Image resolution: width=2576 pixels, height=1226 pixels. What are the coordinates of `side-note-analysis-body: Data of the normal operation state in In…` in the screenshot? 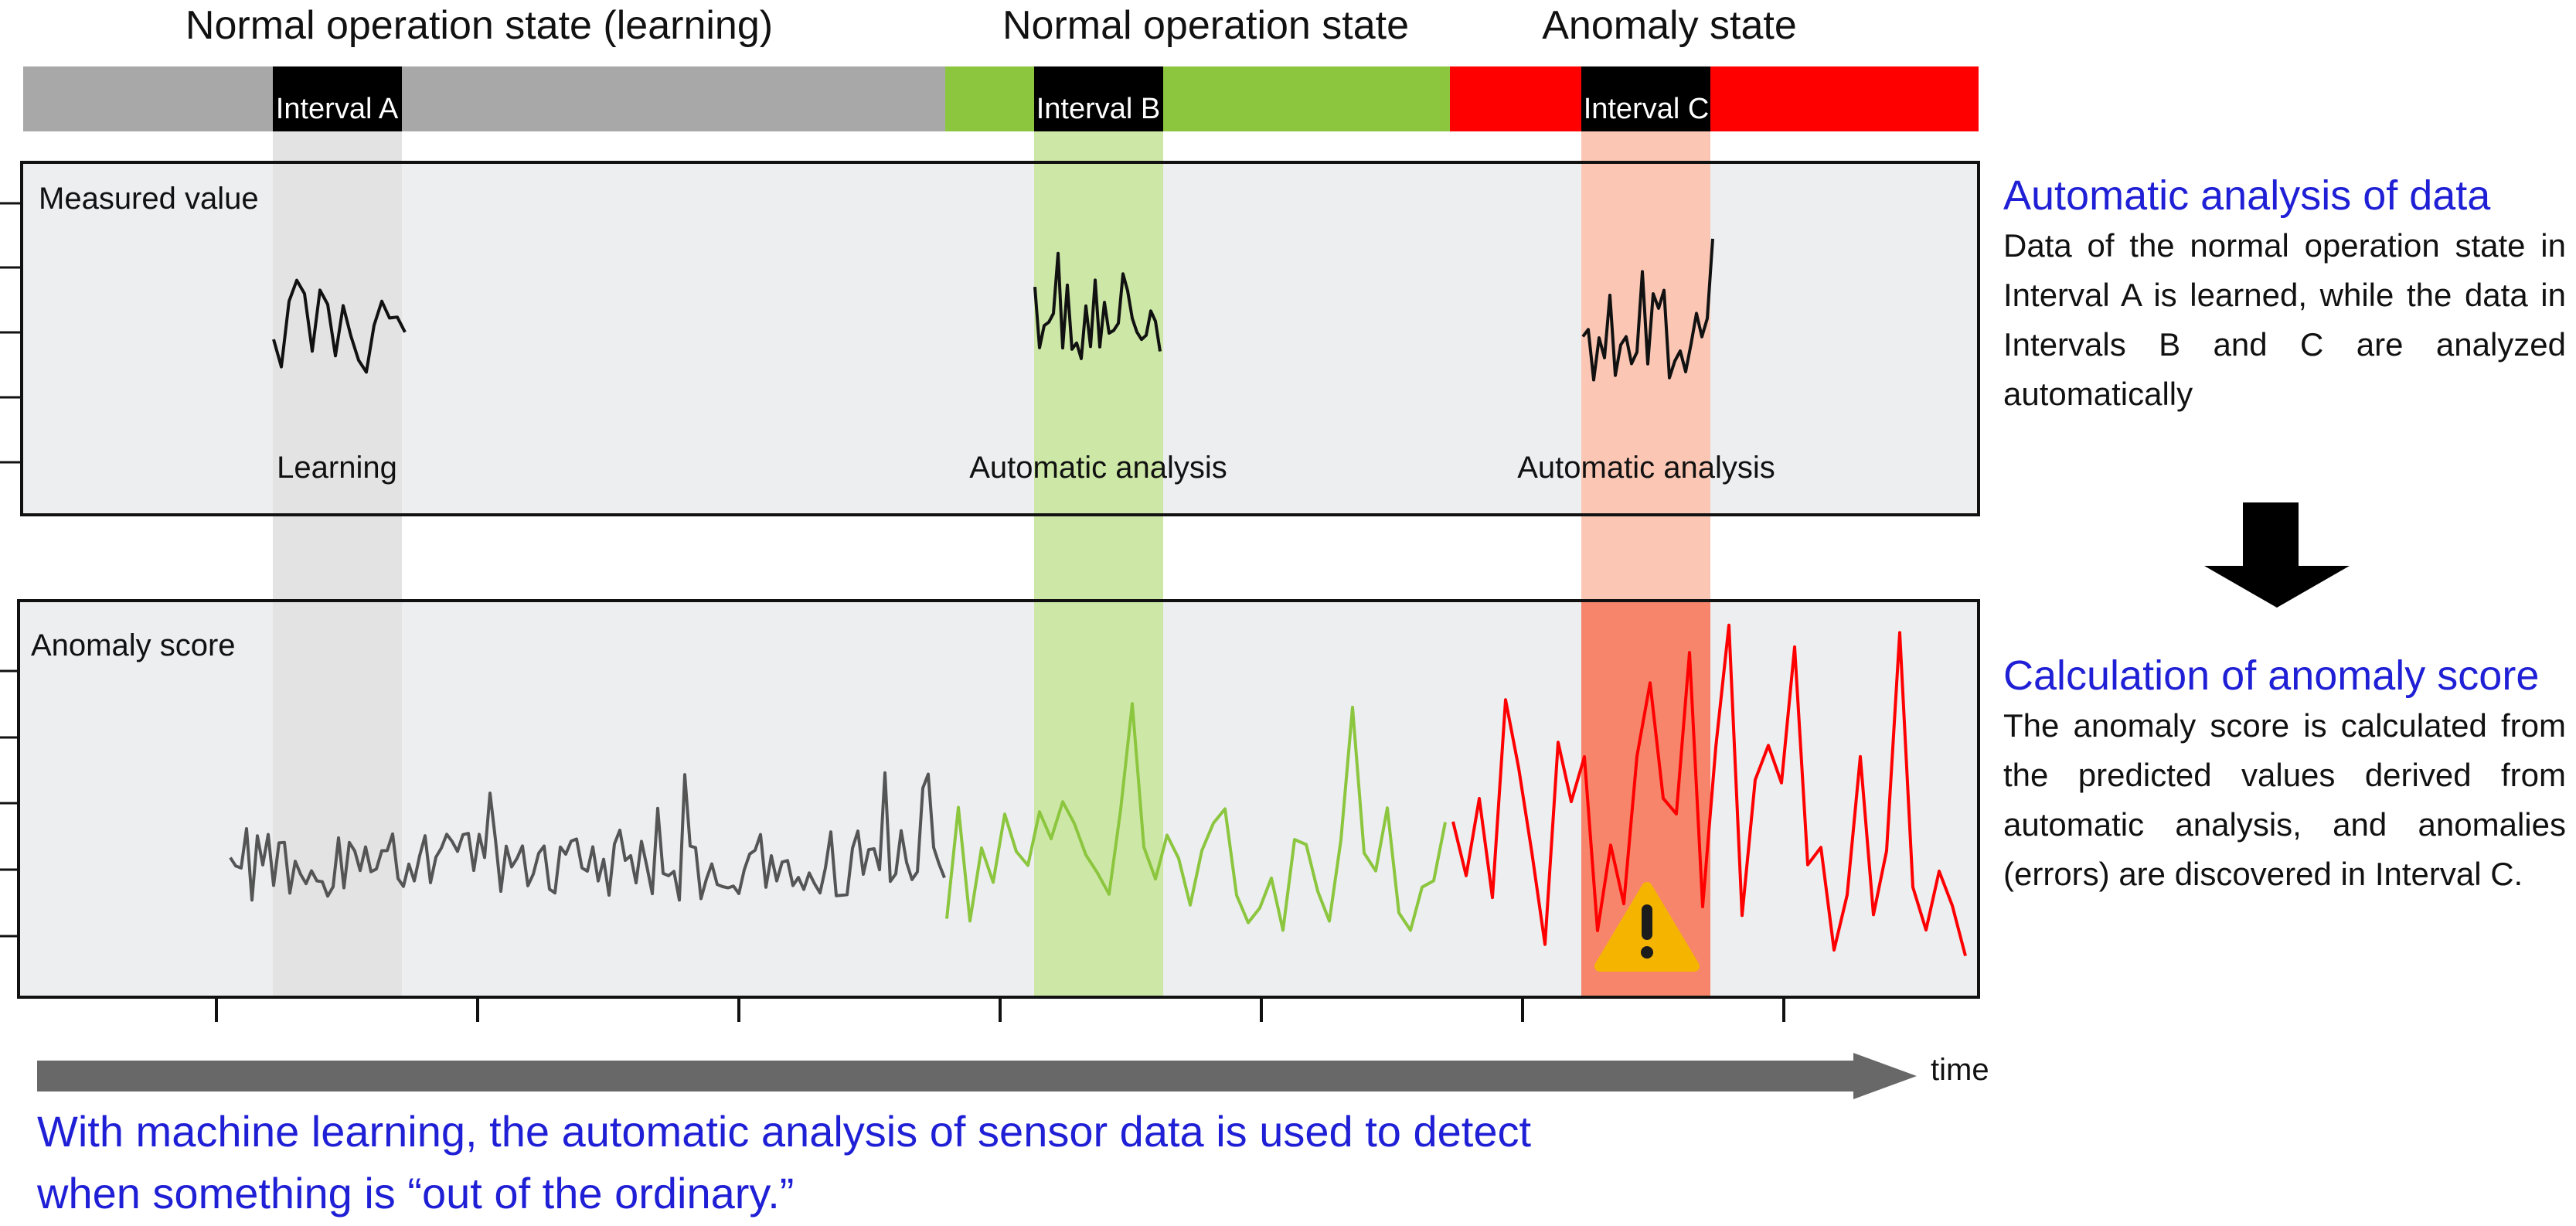 It's located at (2284, 319).